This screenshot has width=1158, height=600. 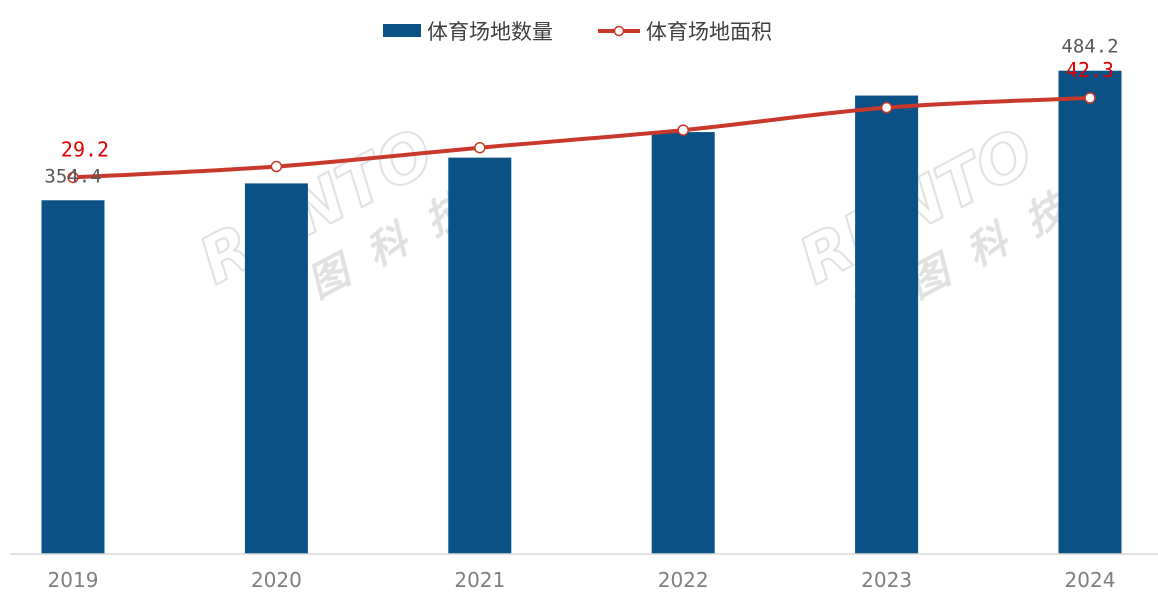 What do you see at coordinates (73, 377) in the screenshot?
I see `bar-2019` at bounding box center [73, 377].